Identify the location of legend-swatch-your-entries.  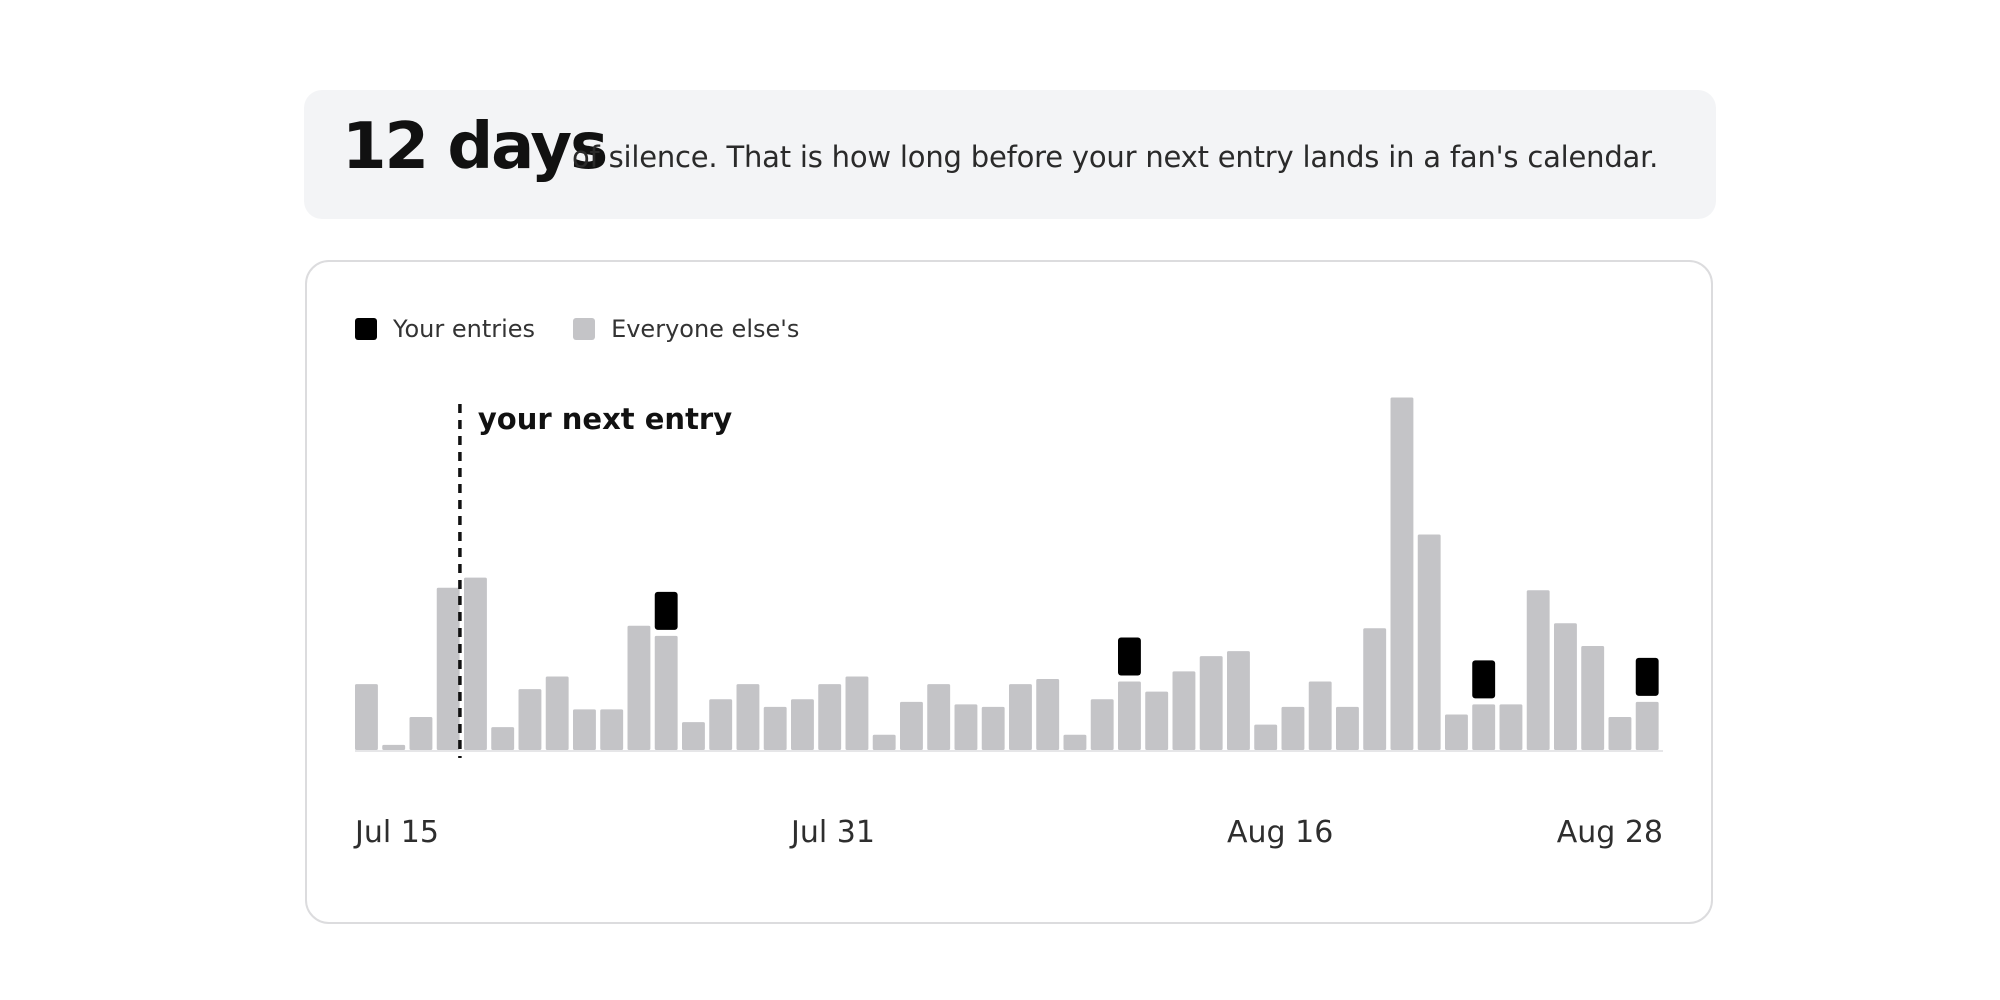
(366, 329).